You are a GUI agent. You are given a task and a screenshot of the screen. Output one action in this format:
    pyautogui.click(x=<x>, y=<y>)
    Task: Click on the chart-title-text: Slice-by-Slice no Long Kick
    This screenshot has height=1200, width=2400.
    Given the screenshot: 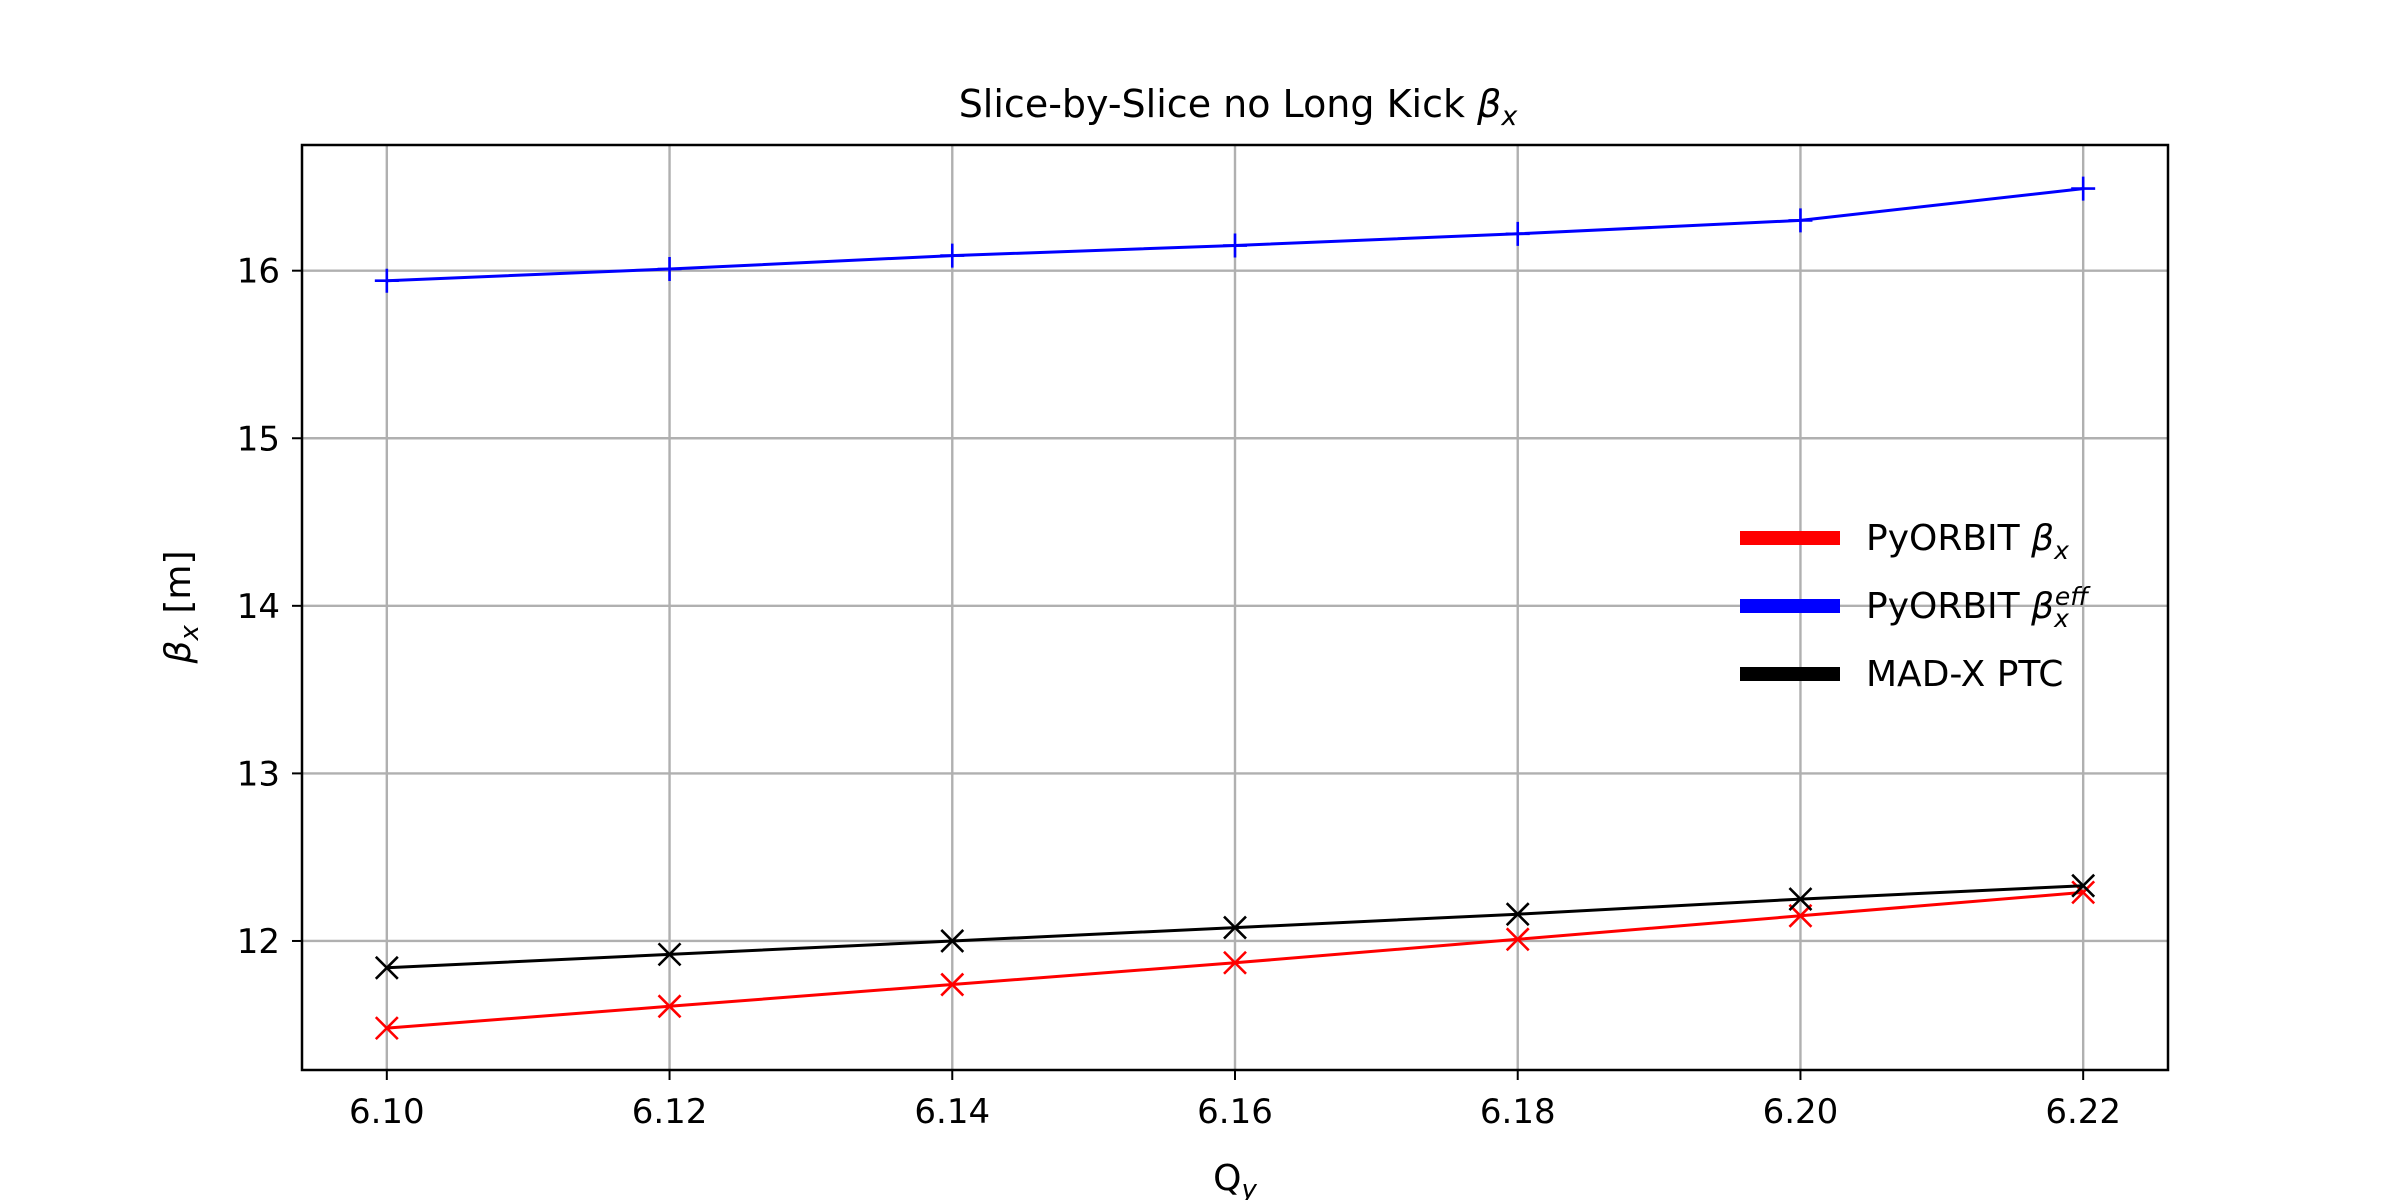 What is the action you would take?
    pyautogui.click(x=1218, y=104)
    